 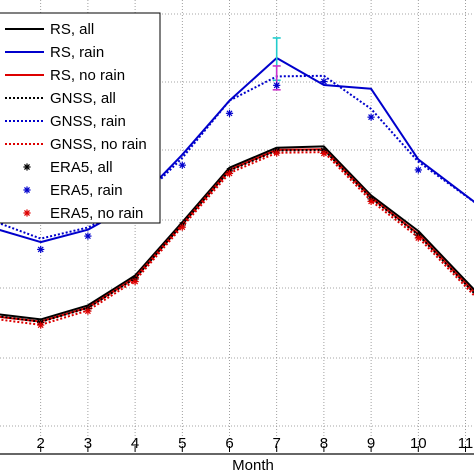 I want to click on x-tick-label: 11, so click(x=466, y=443).